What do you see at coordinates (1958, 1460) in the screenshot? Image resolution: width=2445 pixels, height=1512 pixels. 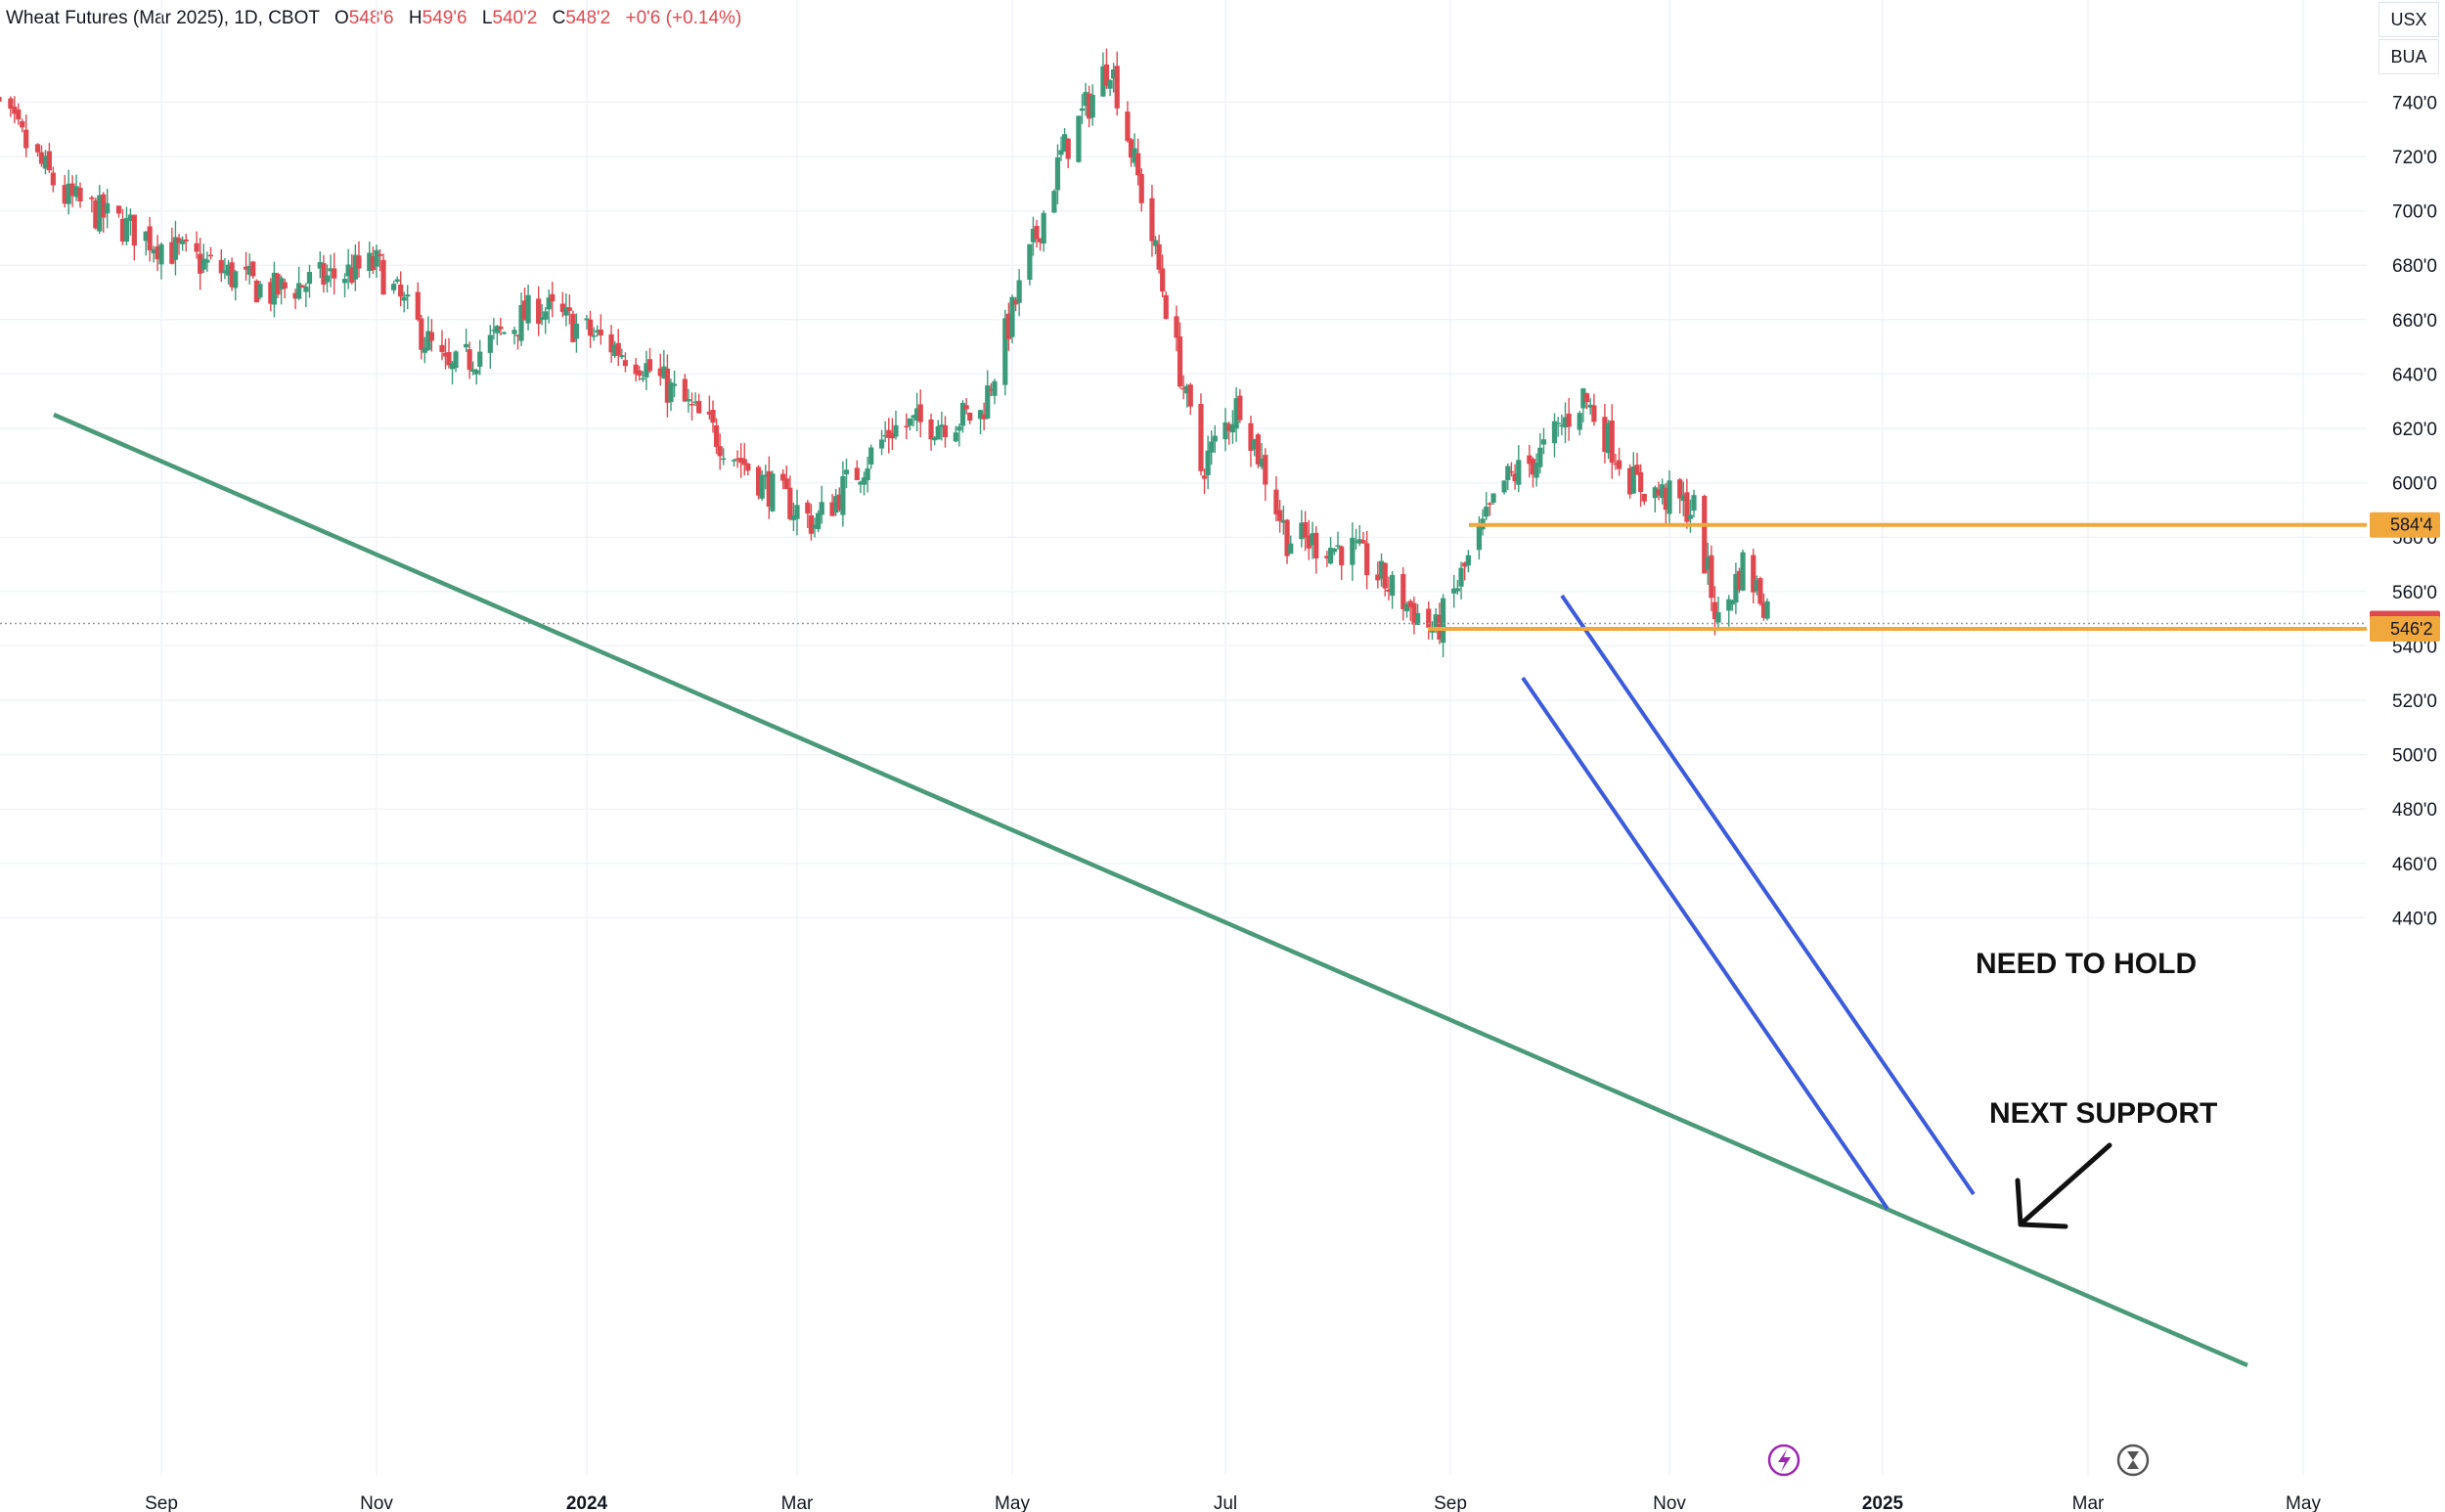 I see `bottom-icons` at bounding box center [1958, 1460].